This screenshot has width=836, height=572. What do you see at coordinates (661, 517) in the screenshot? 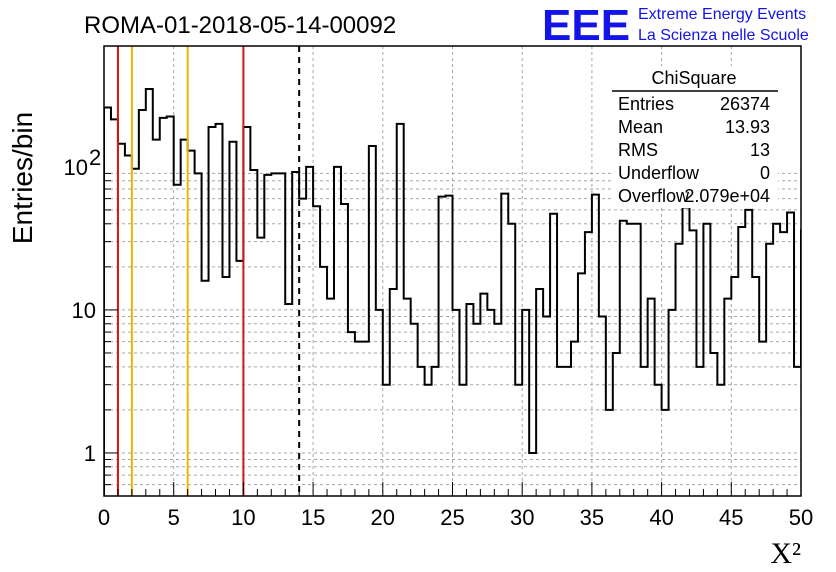
I see `x-tick-label: 40` at bounding box center [661, 517].